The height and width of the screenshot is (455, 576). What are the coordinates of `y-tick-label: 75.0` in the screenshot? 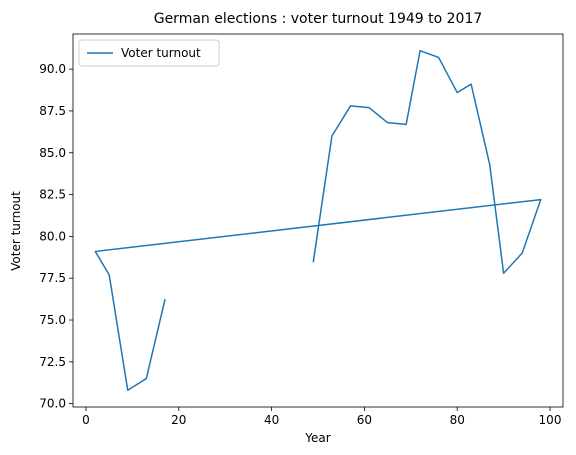 It's located at (52, 320).